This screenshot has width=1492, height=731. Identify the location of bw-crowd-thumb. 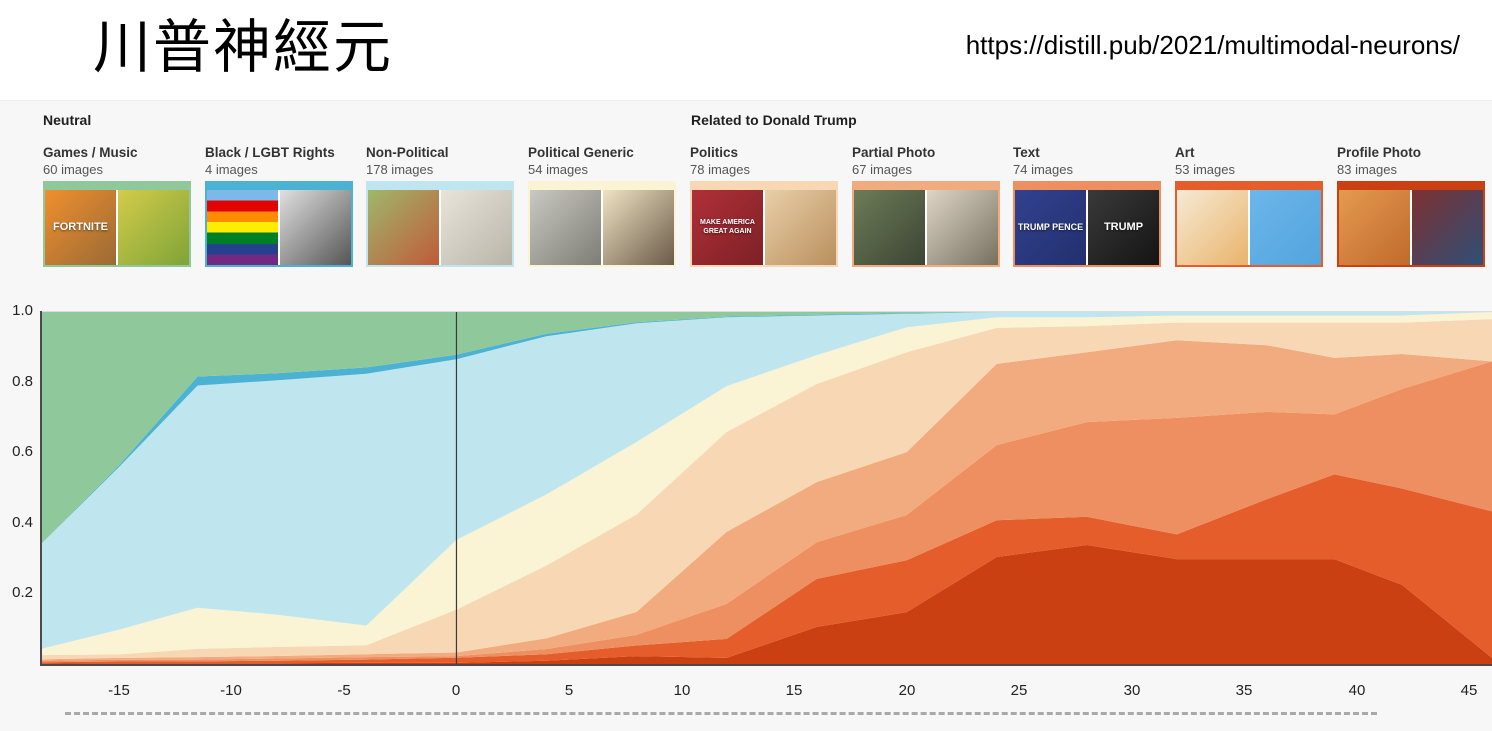
(565, 227).